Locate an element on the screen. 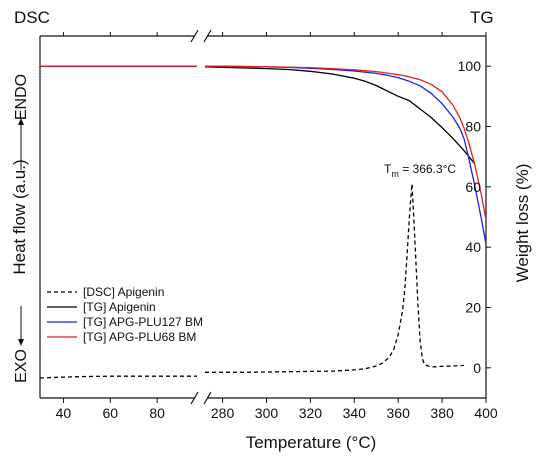  left-axis-title: Heat flow (a.u.) is located at coordinates (19, 216).